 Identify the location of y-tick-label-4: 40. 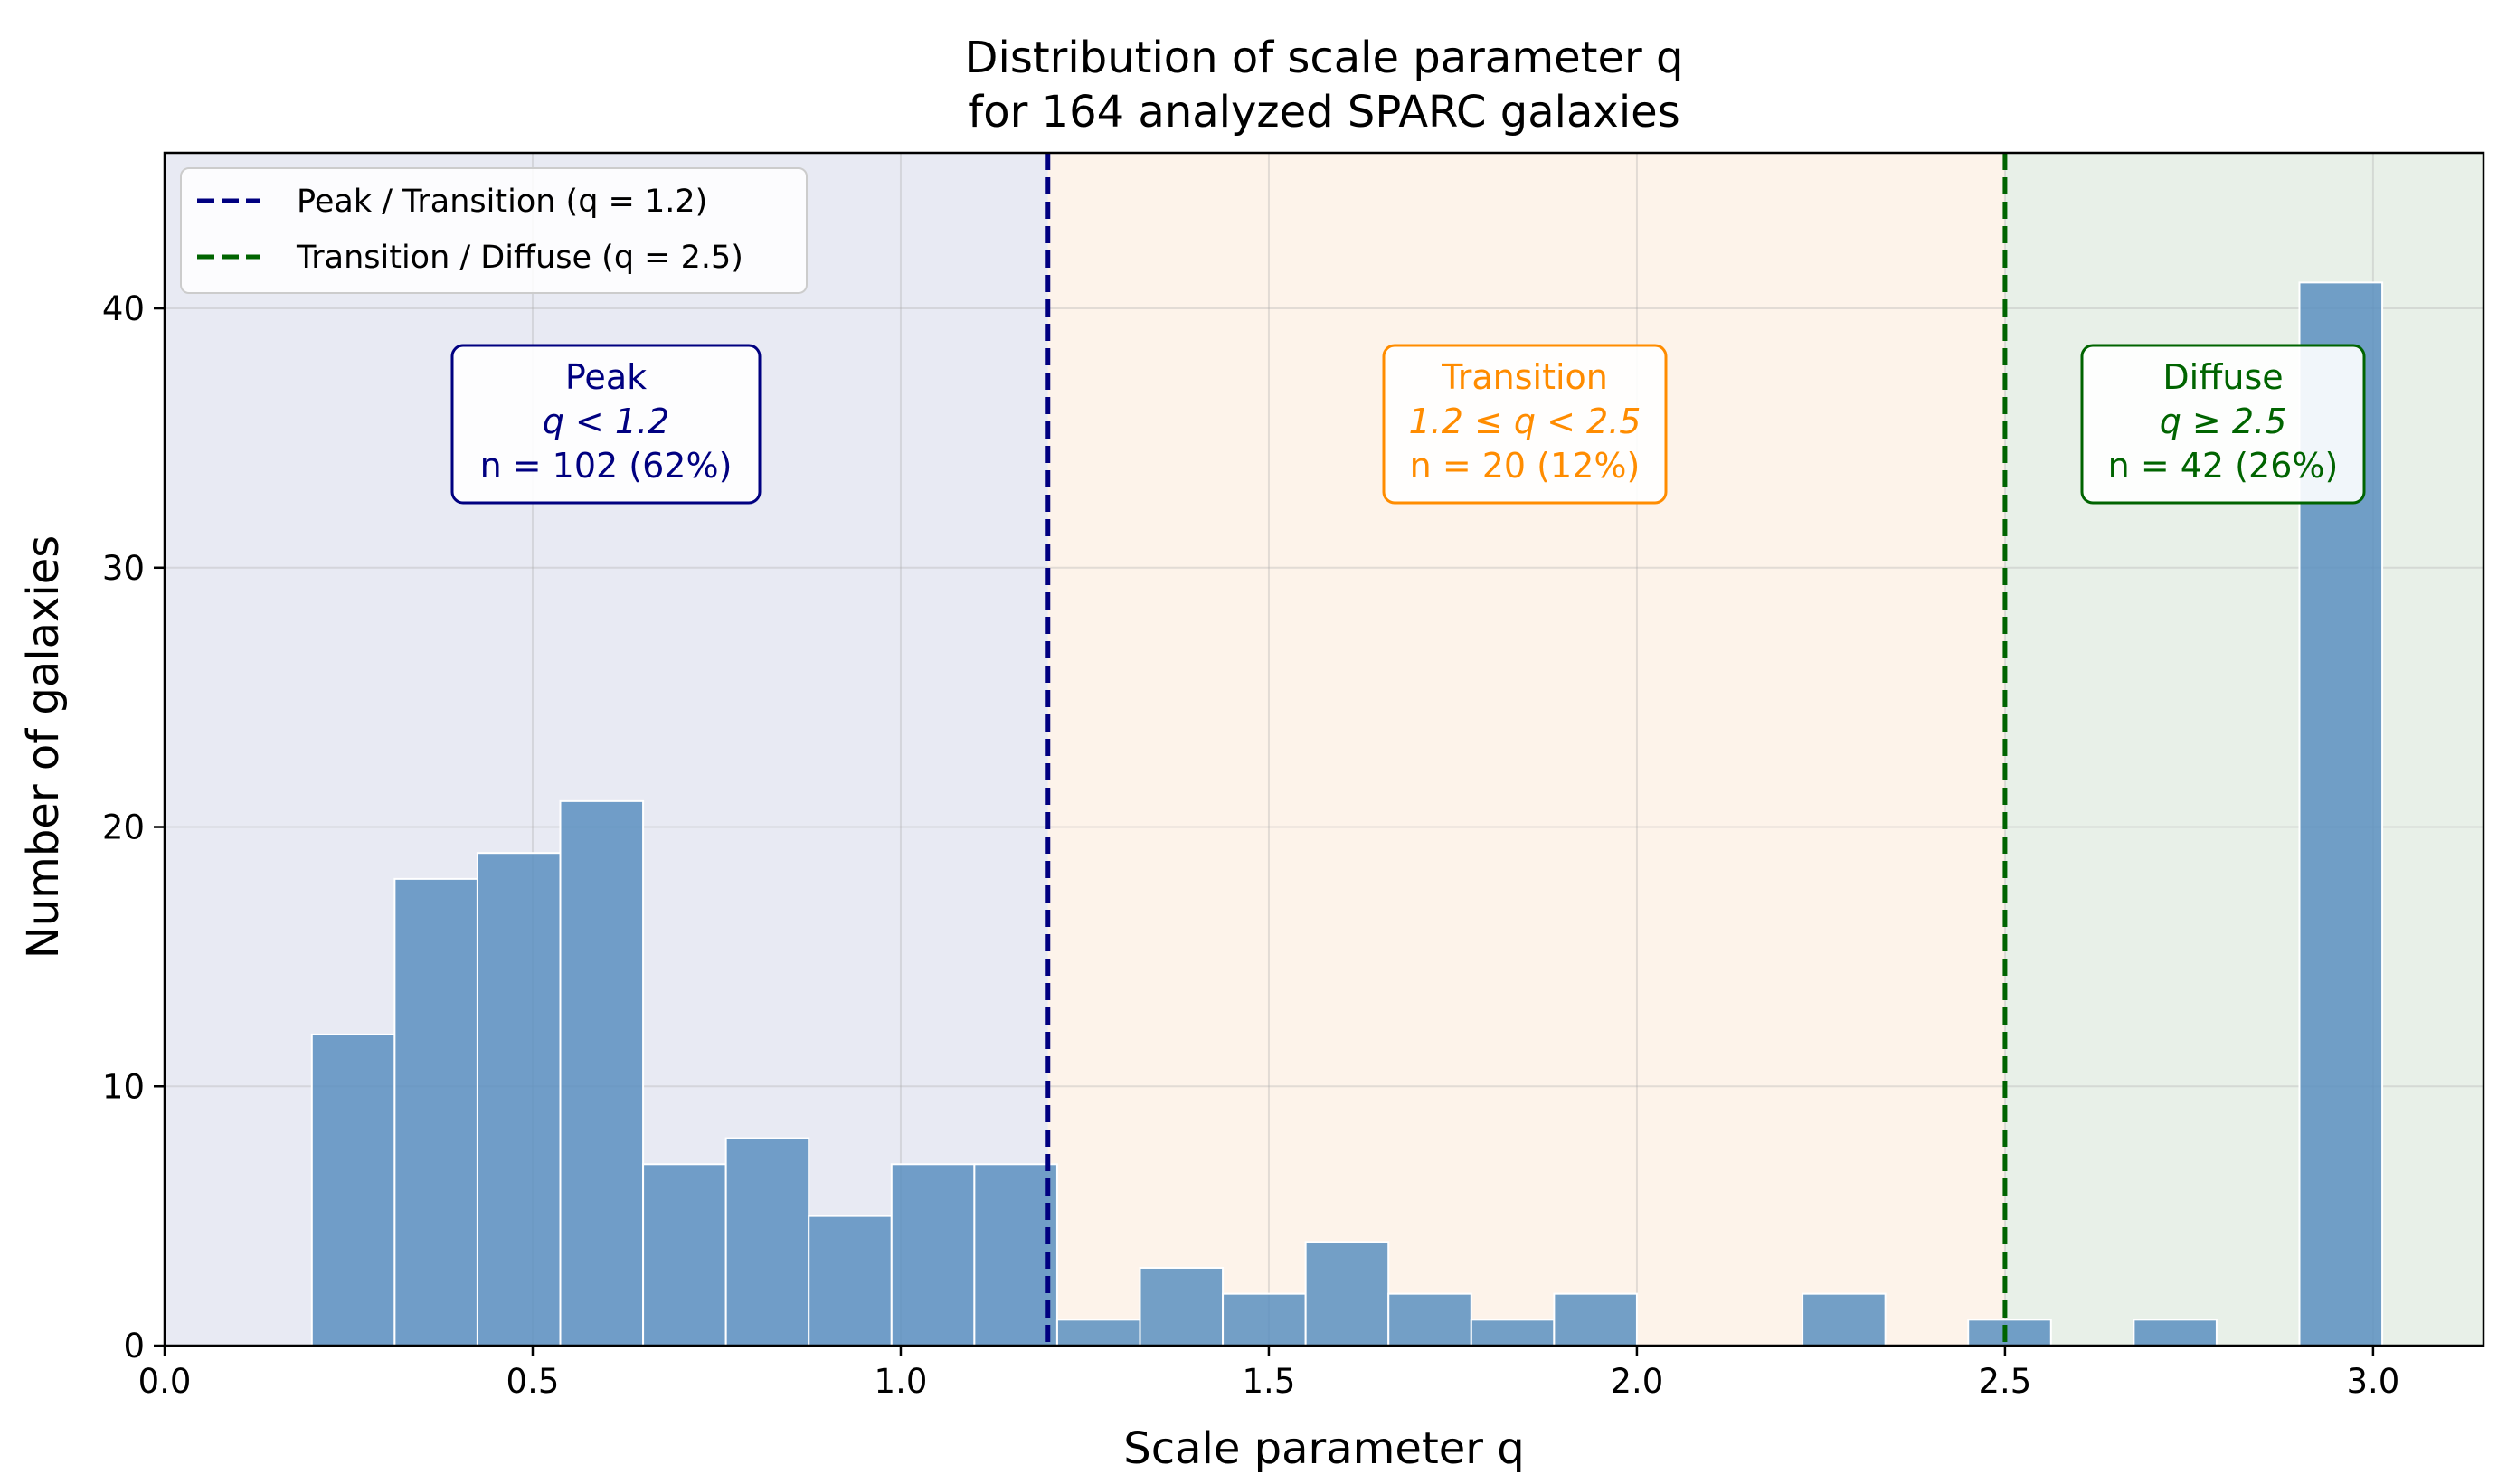
(124, 308).